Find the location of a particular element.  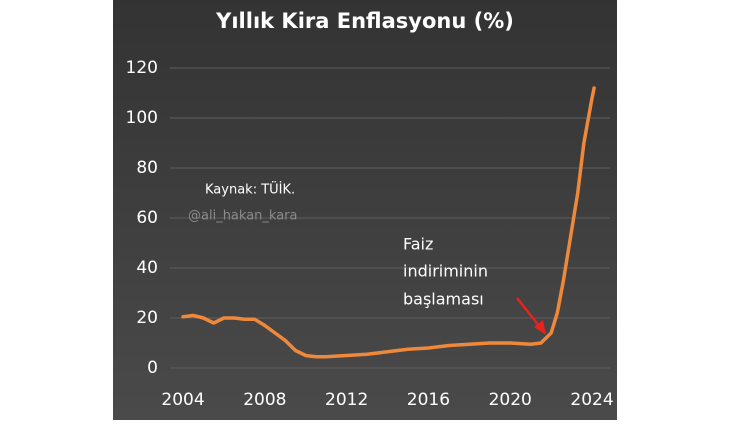

annotation: başlaması is located at coordinates (443, 299).